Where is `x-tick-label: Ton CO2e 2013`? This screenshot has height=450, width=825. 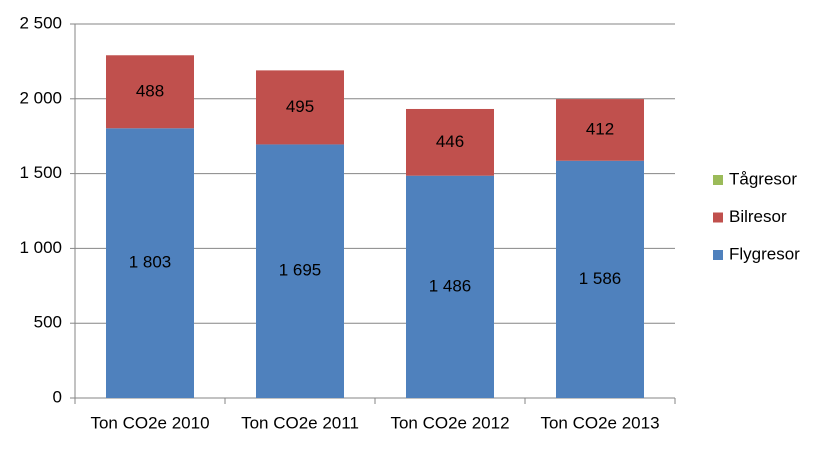 x-tick-label: Ton CO2e 2013 is located at coordinates (599, 422).